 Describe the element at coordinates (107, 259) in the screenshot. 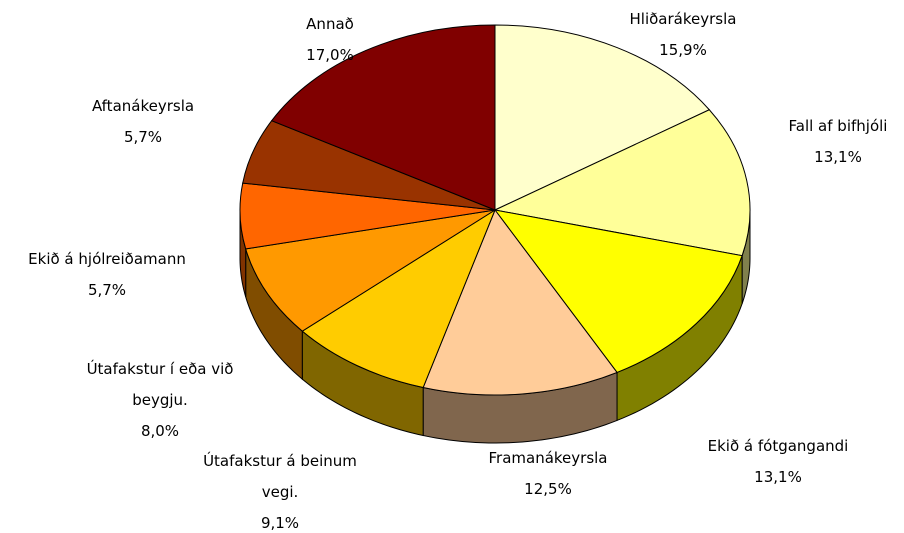

I see `category-label: Ekið á hjólreiðamann` at that location.